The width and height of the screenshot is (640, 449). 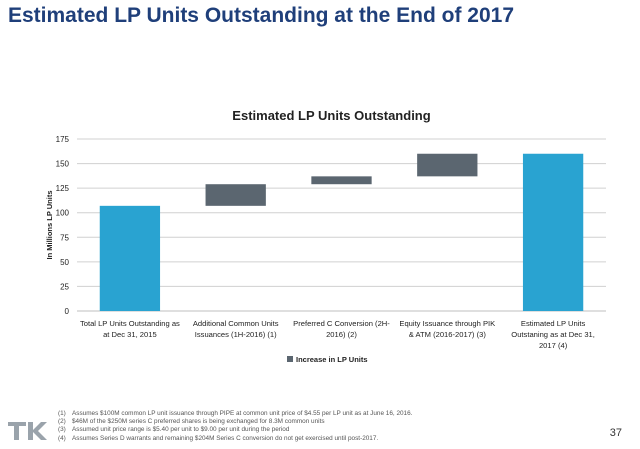 What do you see at coordinates (236, 334) in the screenshot?
I see `x-category-label: Issuances (1H-2016) (1)` at bounding box center [236, 334].